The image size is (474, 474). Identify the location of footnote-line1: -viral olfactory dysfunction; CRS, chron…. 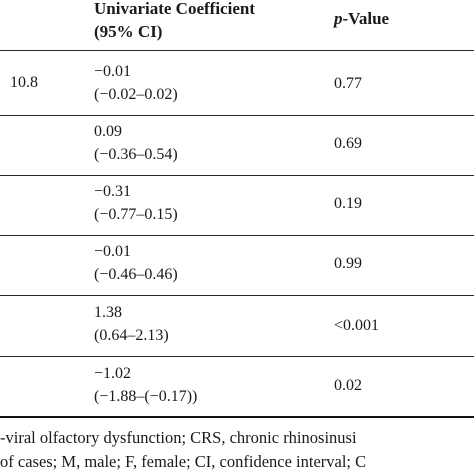
(178, 437).